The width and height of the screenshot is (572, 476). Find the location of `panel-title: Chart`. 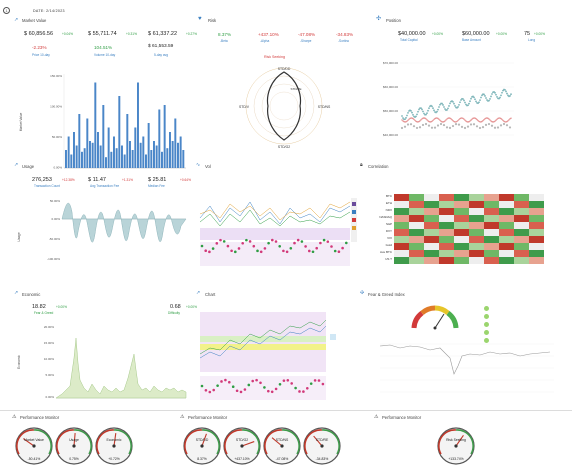

panel-title: Chart is located at coordinates (210, 294).